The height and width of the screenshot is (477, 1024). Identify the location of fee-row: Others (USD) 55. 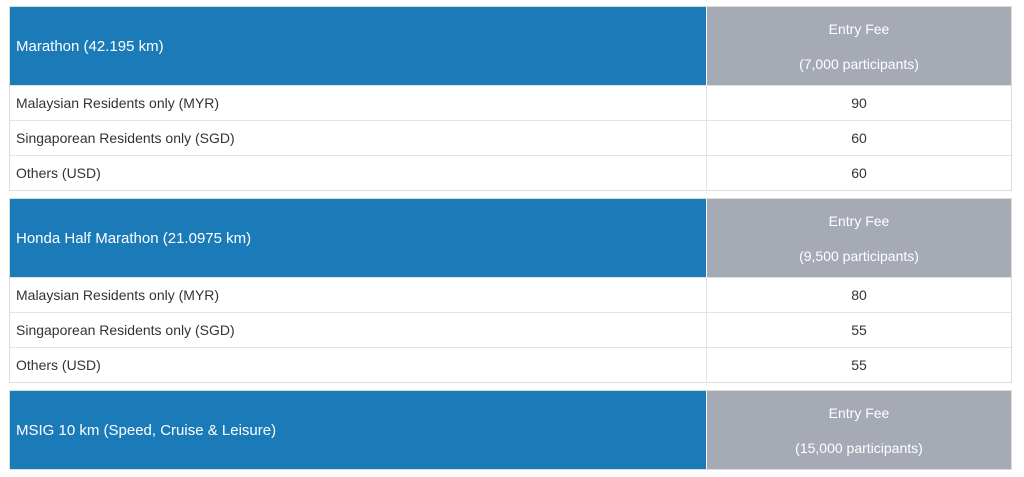
(510, 364).